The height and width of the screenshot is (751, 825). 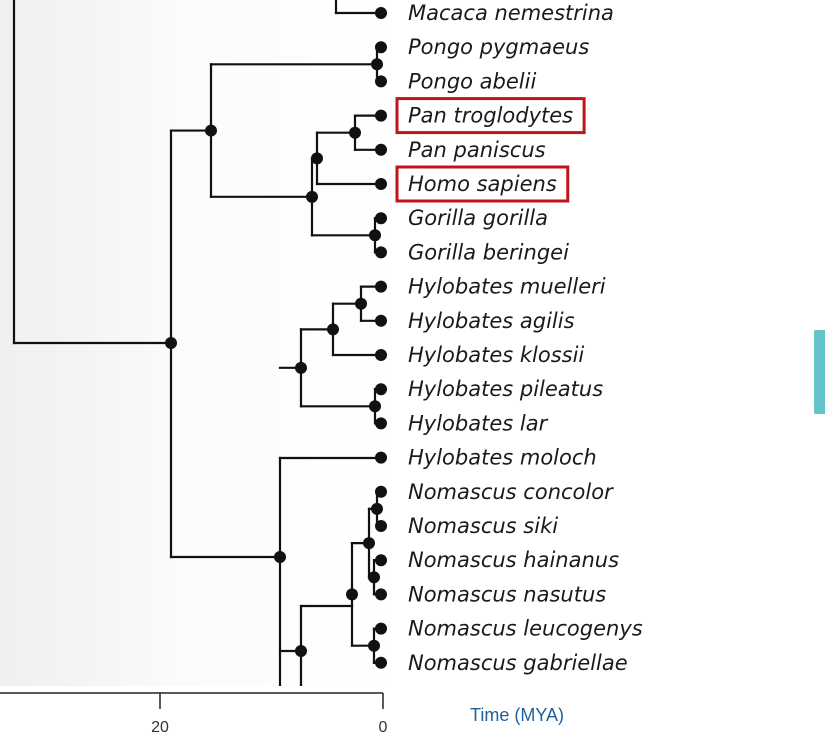 What do you see at coordinates (381, 320) in the screenshot?
I see `leaf-tip-hylobates-agilis` at bounding box center [381, 320].